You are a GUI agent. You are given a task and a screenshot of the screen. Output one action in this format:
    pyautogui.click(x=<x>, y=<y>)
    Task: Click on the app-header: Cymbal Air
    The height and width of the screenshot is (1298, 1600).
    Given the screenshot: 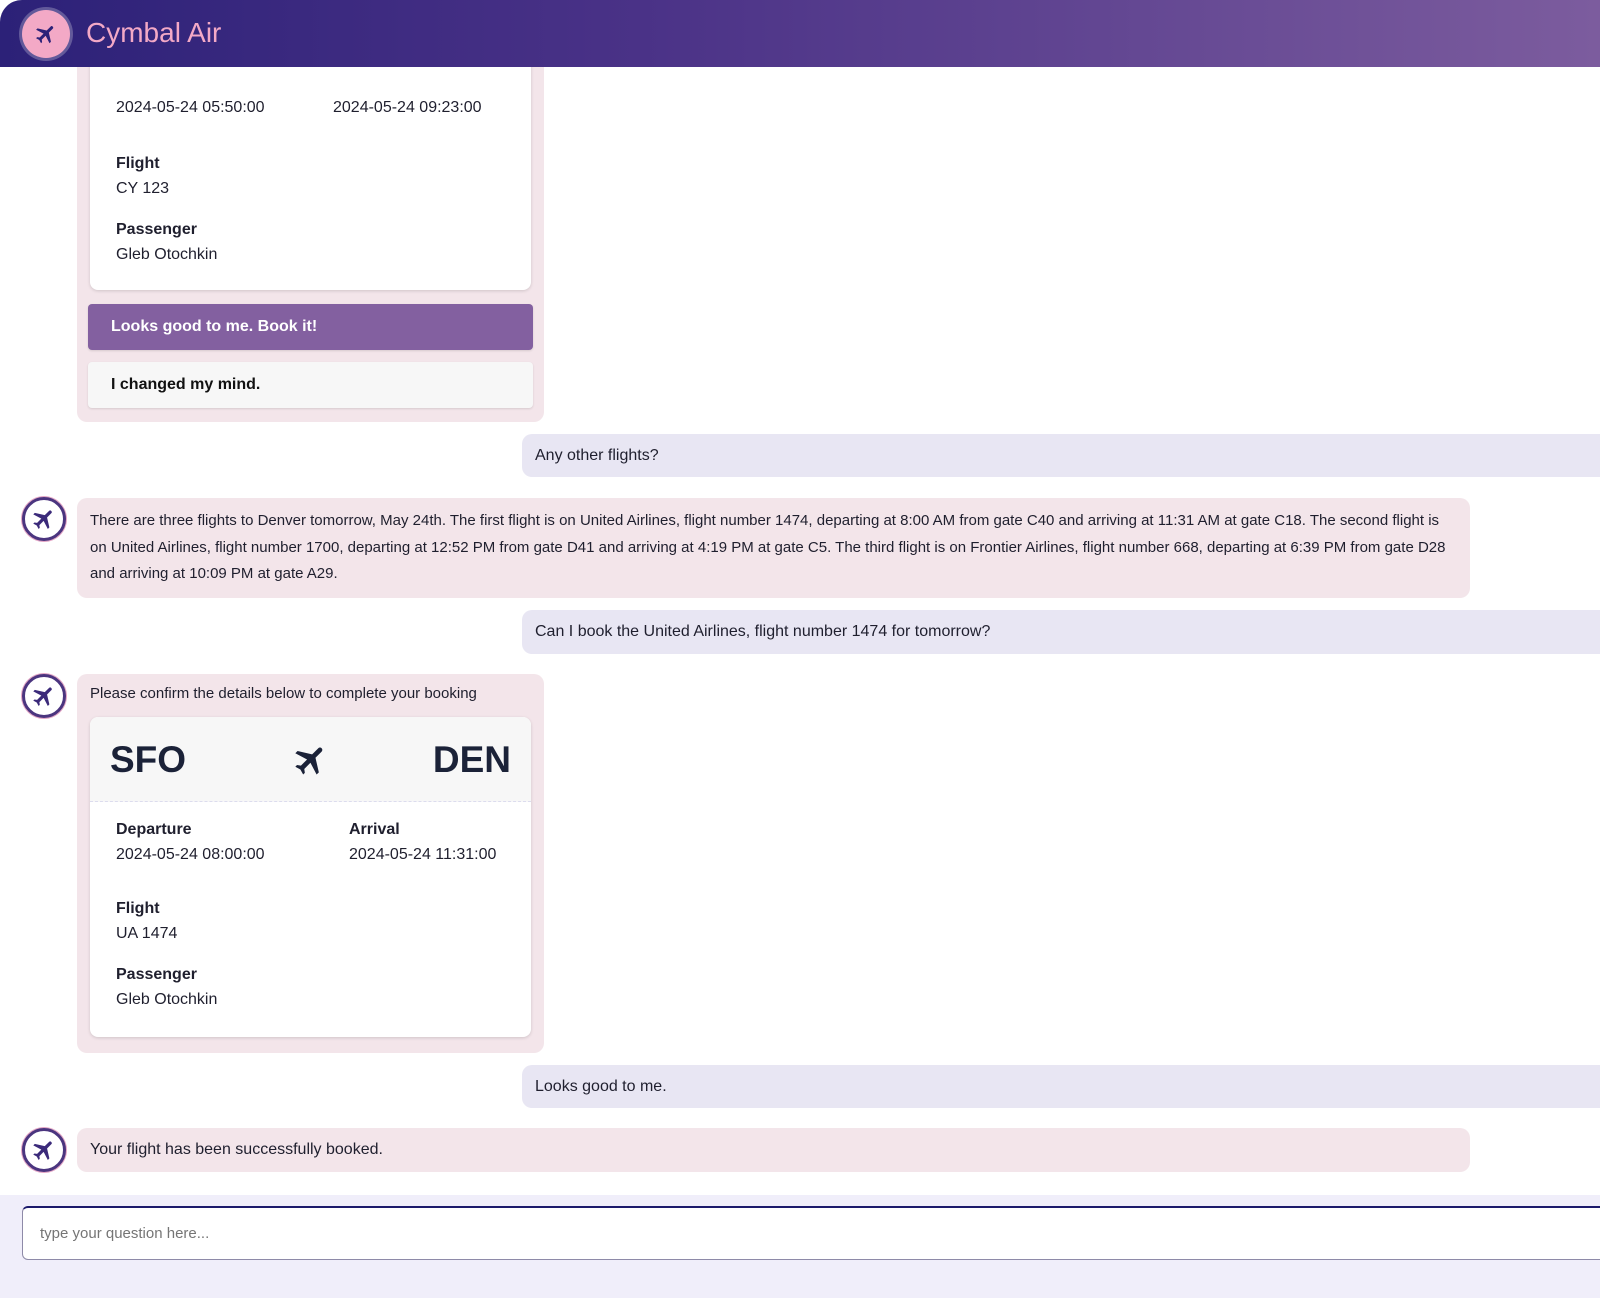 What is the action you would take?
    pyautogui.click(x=800, y=33)
    